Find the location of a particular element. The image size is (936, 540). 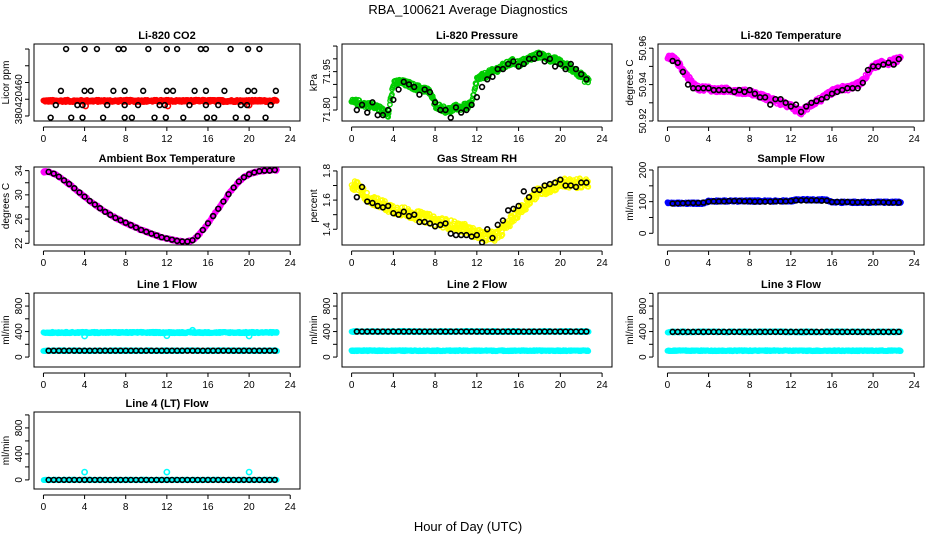

x-axis-label: Hour of Day (UTC) is located at coordinates (468, 526).